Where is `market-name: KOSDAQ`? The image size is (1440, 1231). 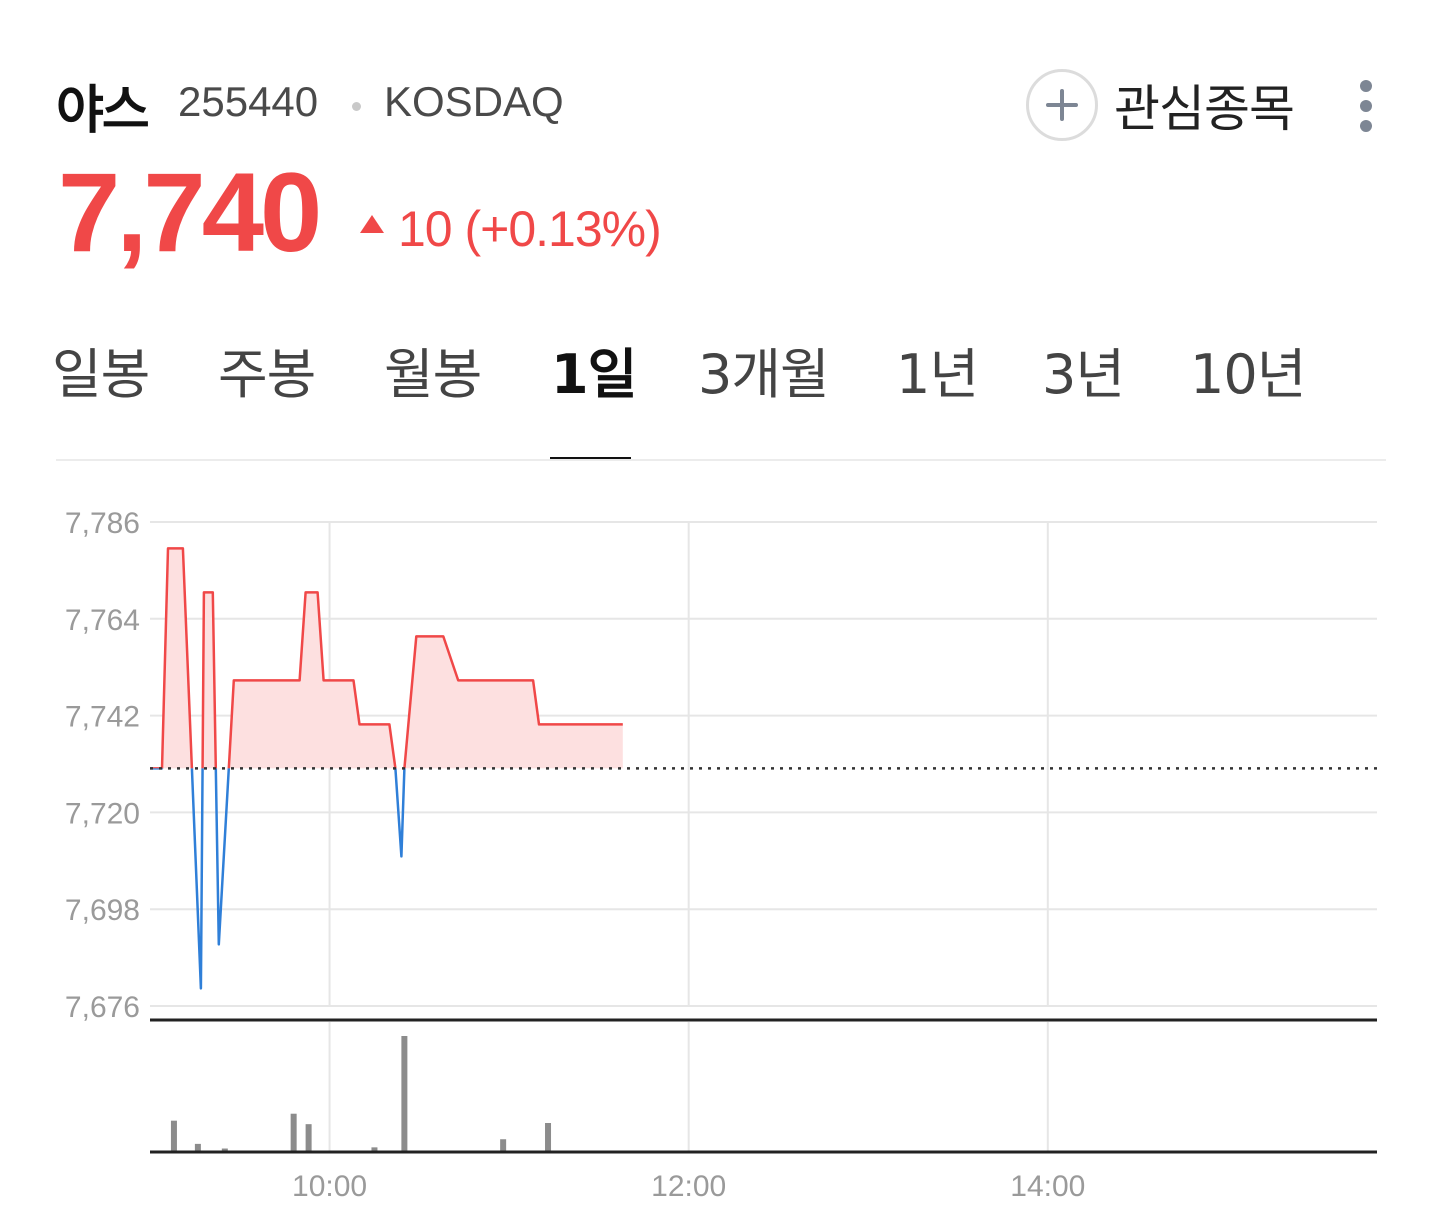 market-name: KOSDAQ is located at coordinates (474, 101).